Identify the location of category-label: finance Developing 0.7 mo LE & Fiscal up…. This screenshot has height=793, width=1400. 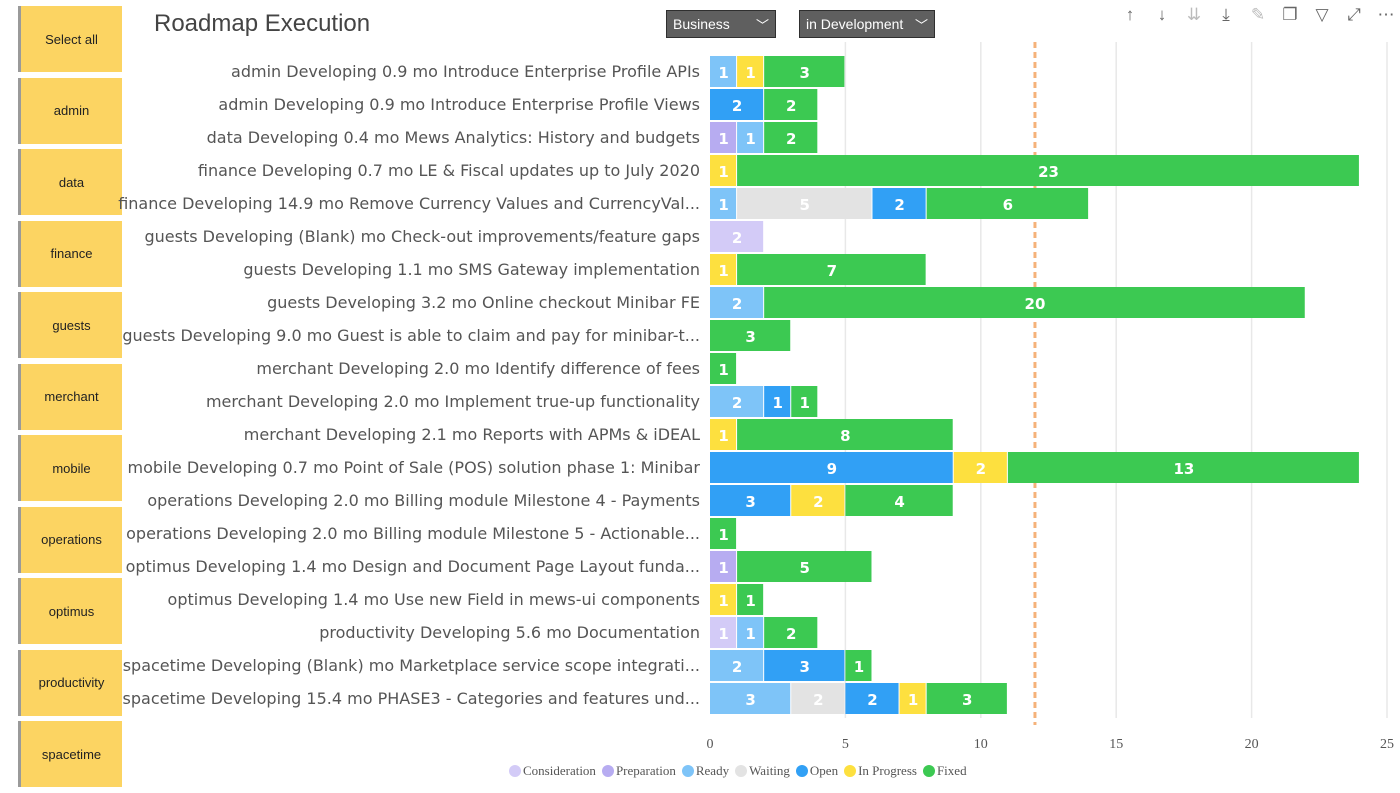
(449, 170).